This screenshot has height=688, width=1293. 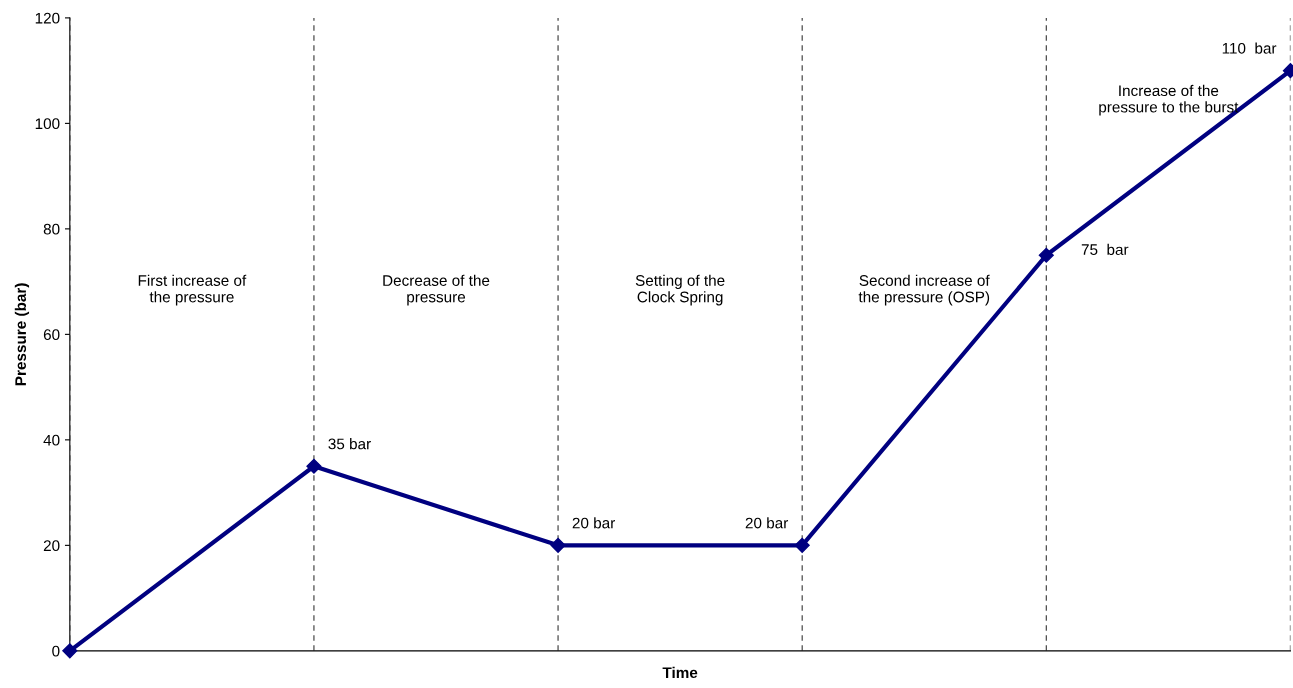 I want to click on data-label: 35 bar, so click(x=349, y=444).